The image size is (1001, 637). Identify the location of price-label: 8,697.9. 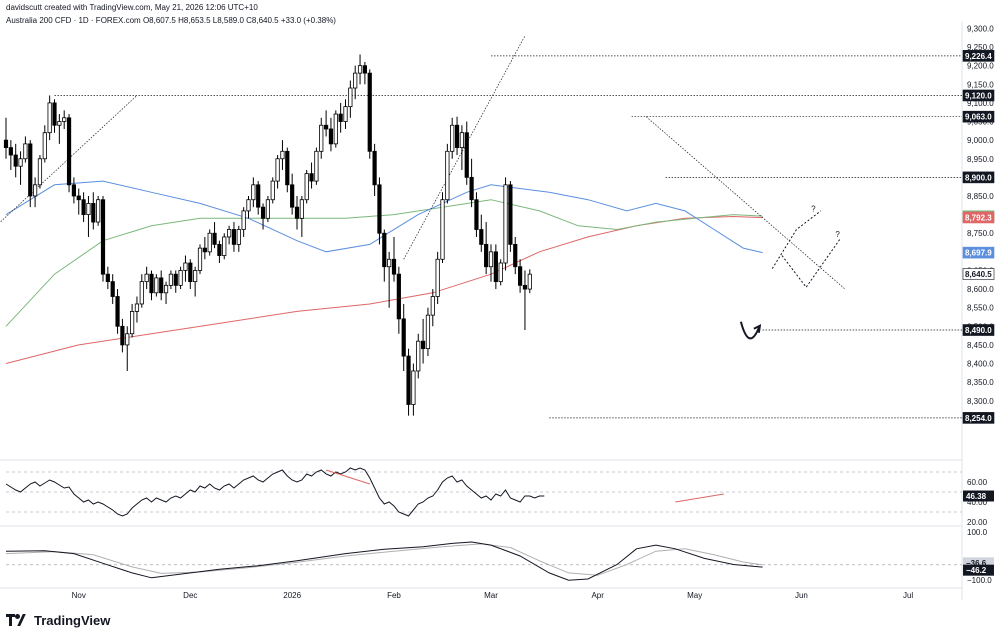
(978, 253).